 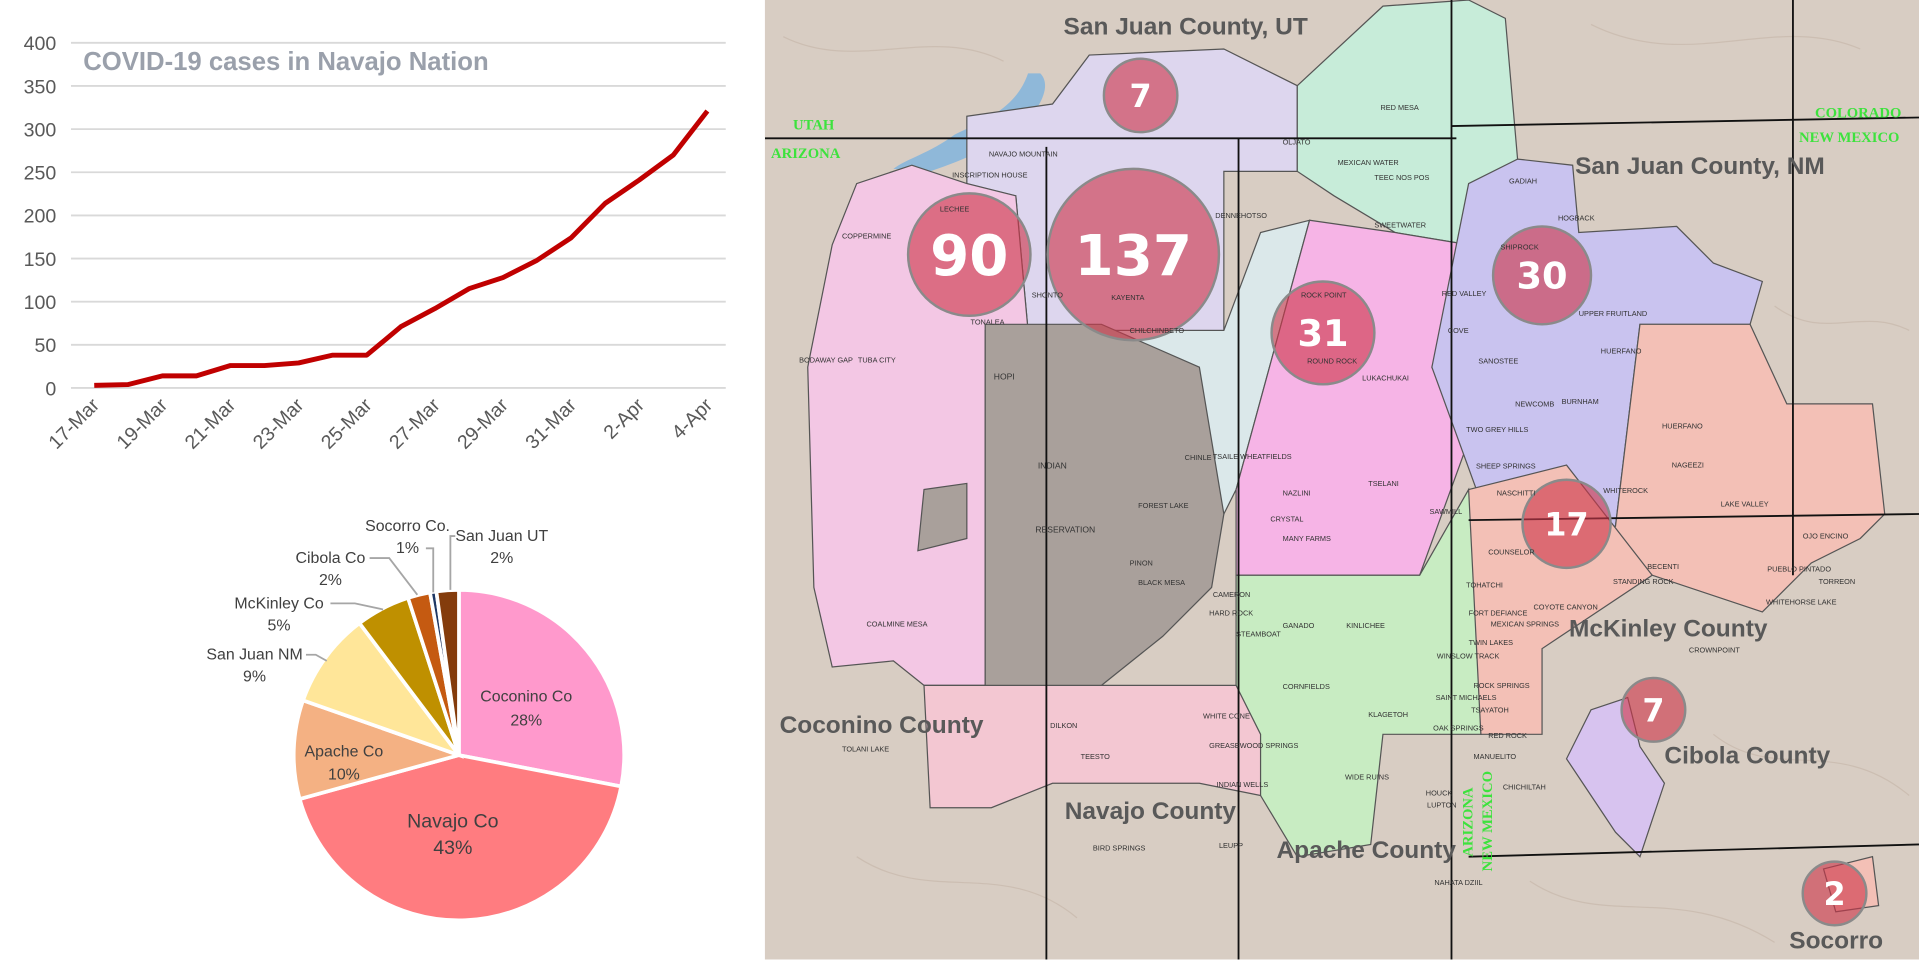 What do you see at coordinates (1366, 850) in the screenshot?
I see `county-label-apache: Apache County` at bounding box center [1366, 850].